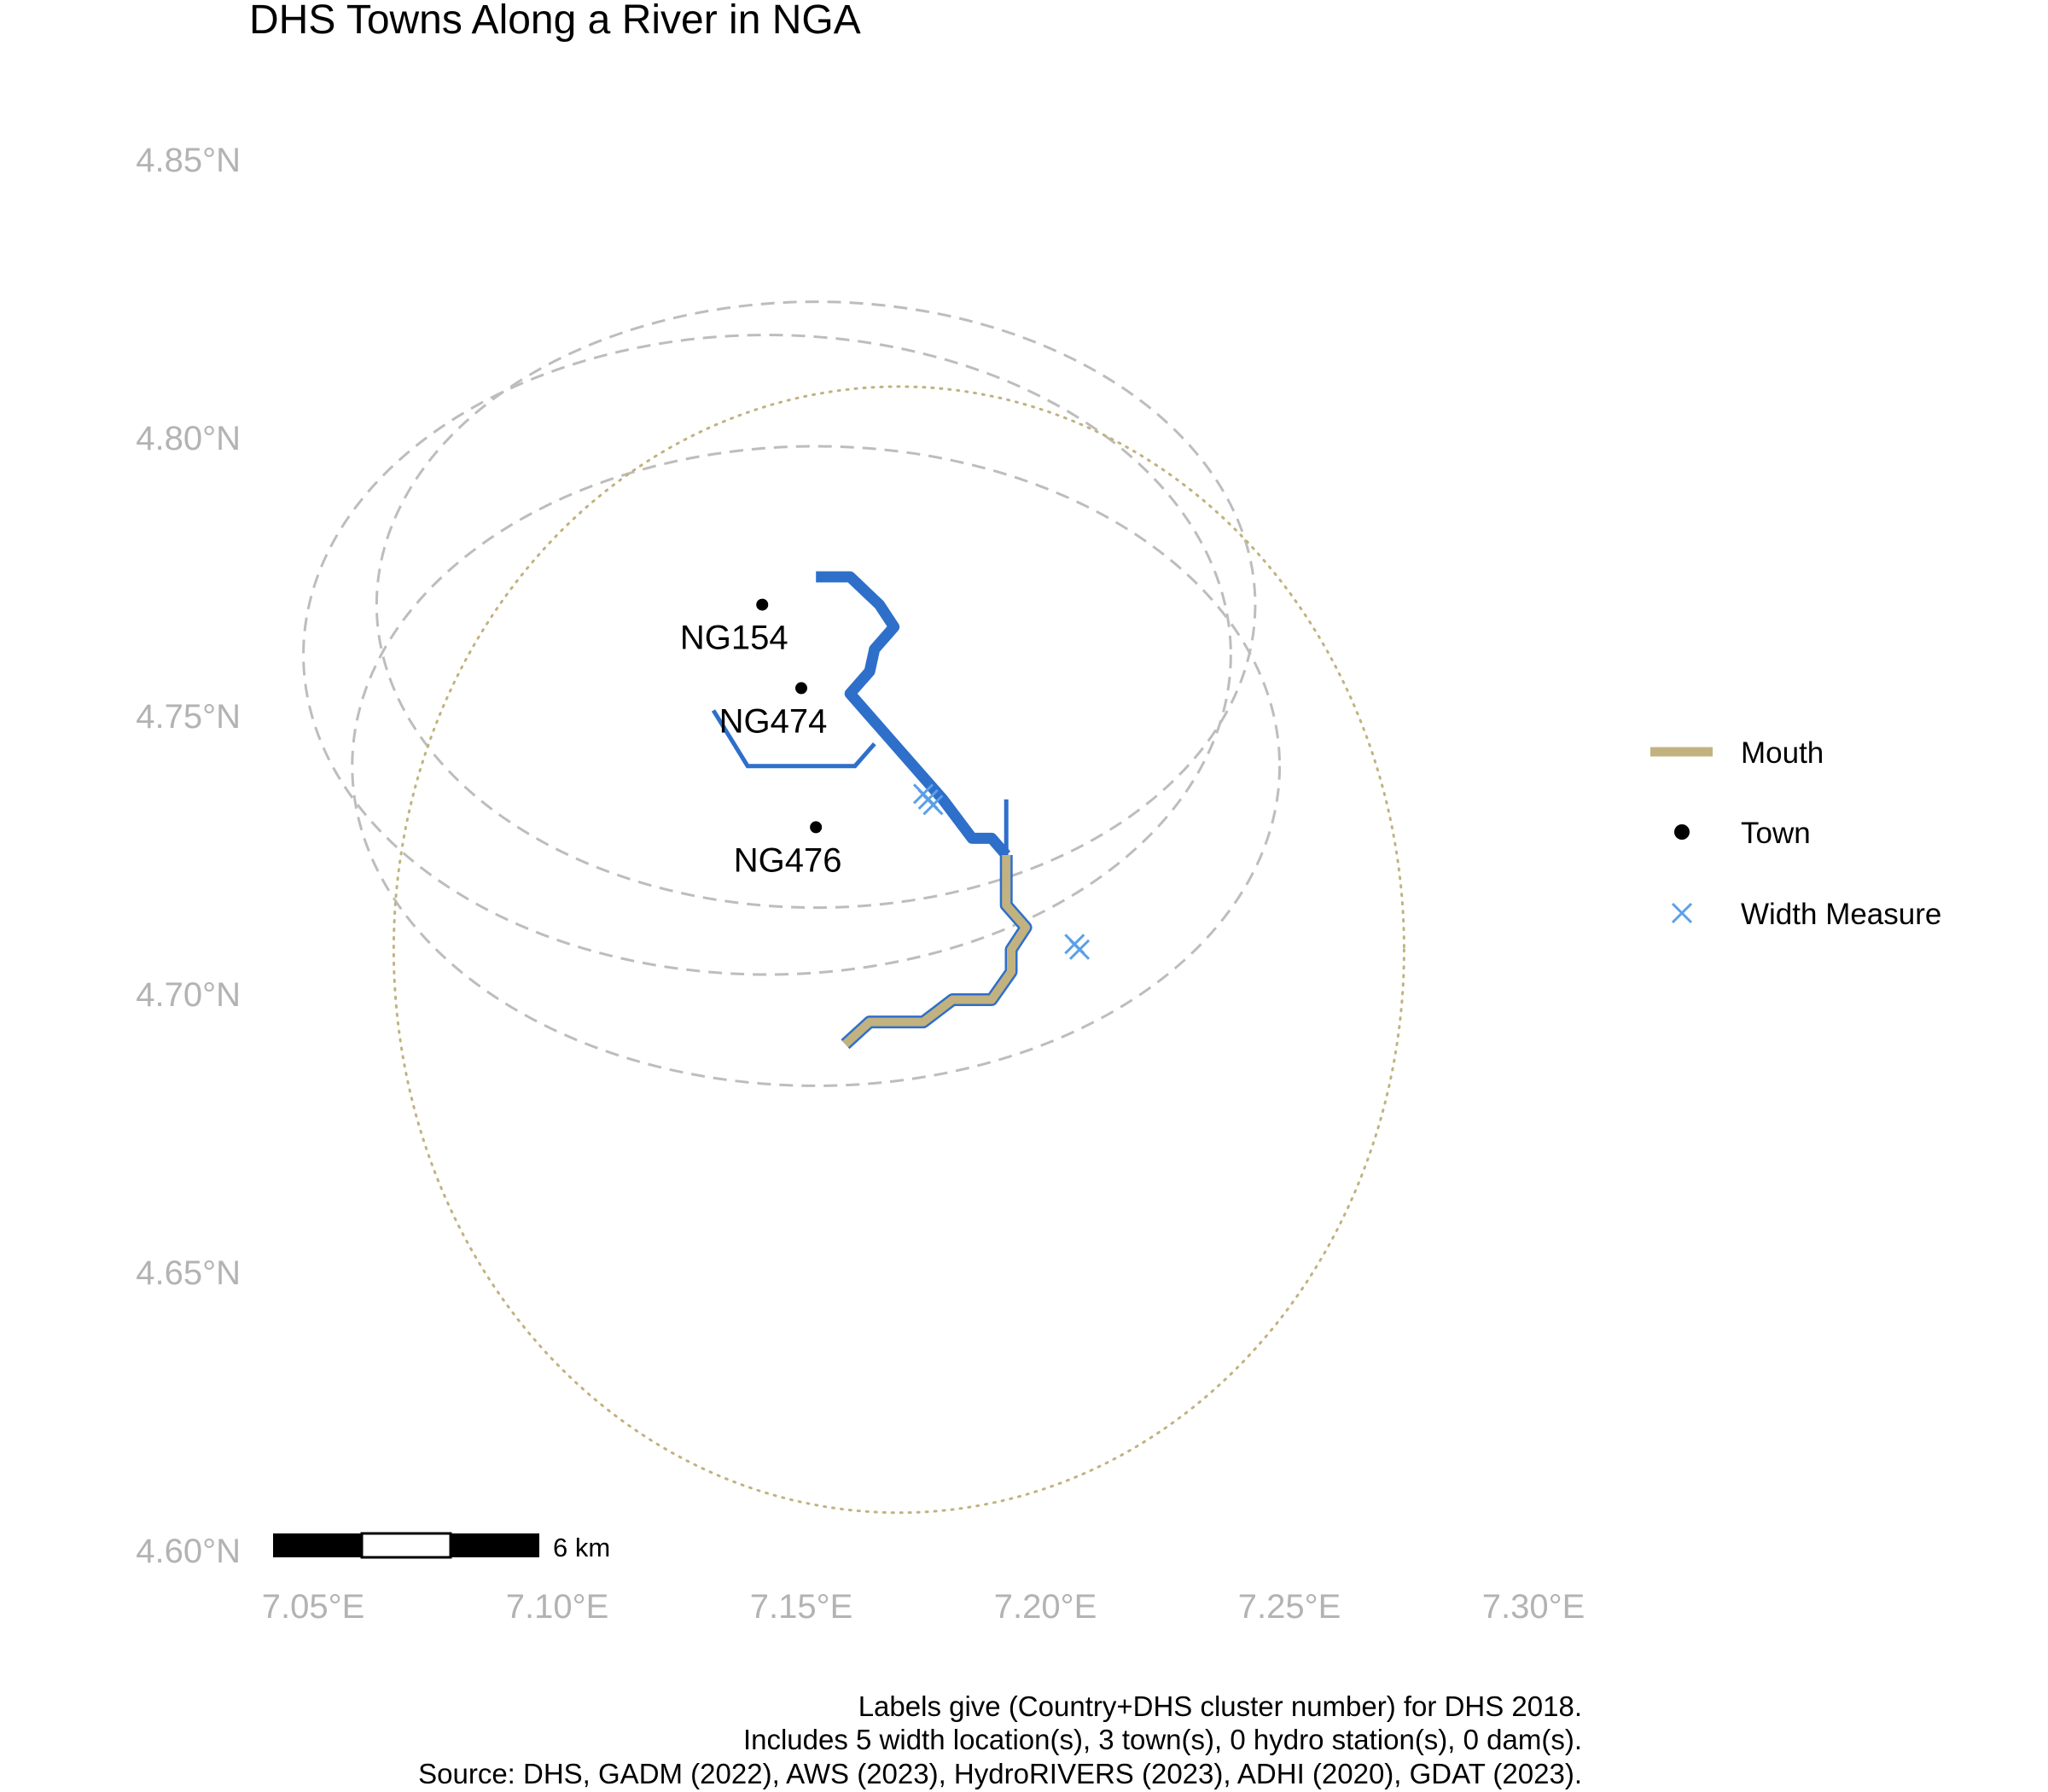 This screenshot has height=1792, width=2048. I want to click on legend-width-measure-key, so click(1682, 913).